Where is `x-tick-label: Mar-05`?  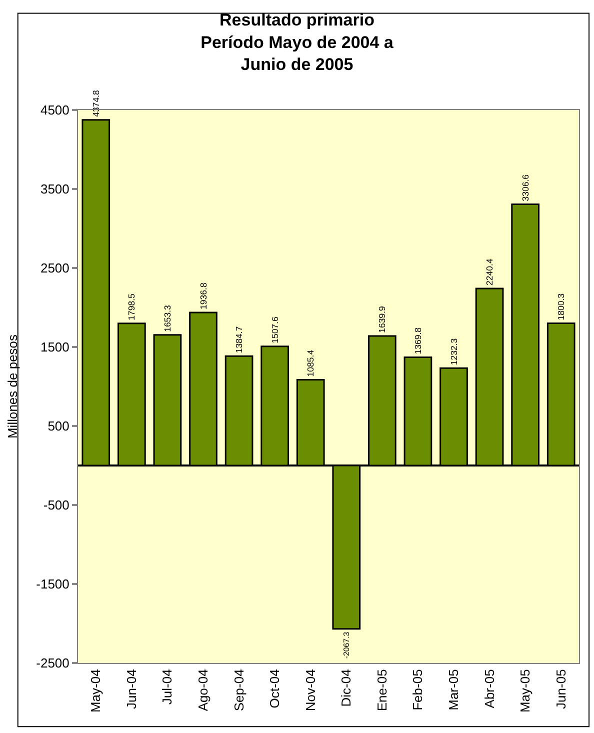
x-tick-label: Mar-05 is located at coordinates (453, 689).